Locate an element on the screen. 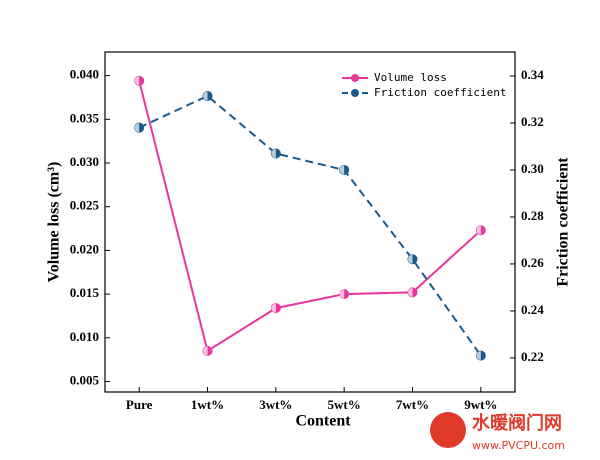 Image resolution: width=600 pixels, height=460 pixels. legend-label: Friction coefficient is located at coordinates (440, 92).